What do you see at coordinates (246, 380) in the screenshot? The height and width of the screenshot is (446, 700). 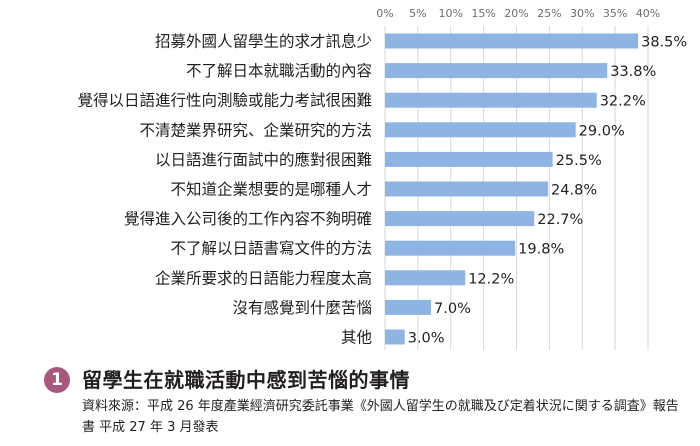 I see `figure-title: 留學生在就職活動中感到苦惱的事情` at bounding box center [246, 380].